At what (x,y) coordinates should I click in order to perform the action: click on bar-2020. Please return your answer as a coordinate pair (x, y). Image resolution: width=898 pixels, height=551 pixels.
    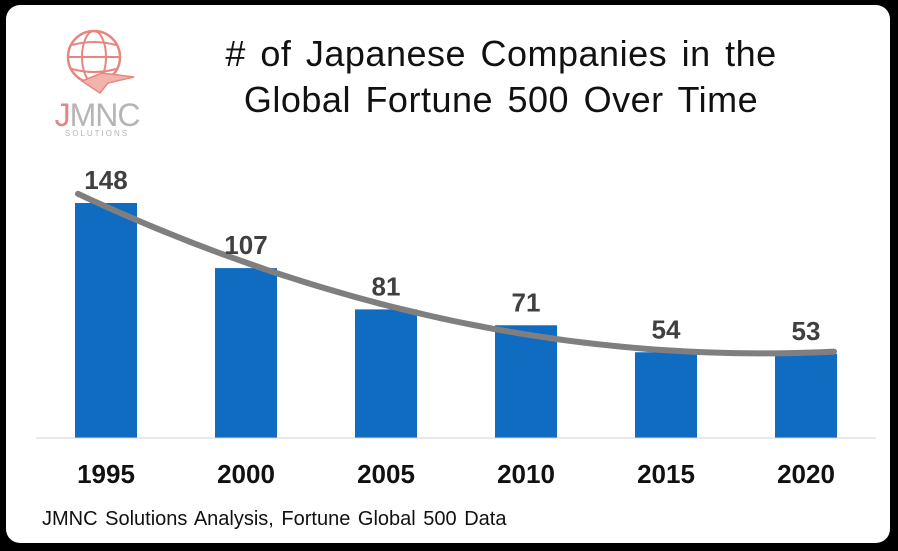
    Looking at the image, I should click on (806, 395).